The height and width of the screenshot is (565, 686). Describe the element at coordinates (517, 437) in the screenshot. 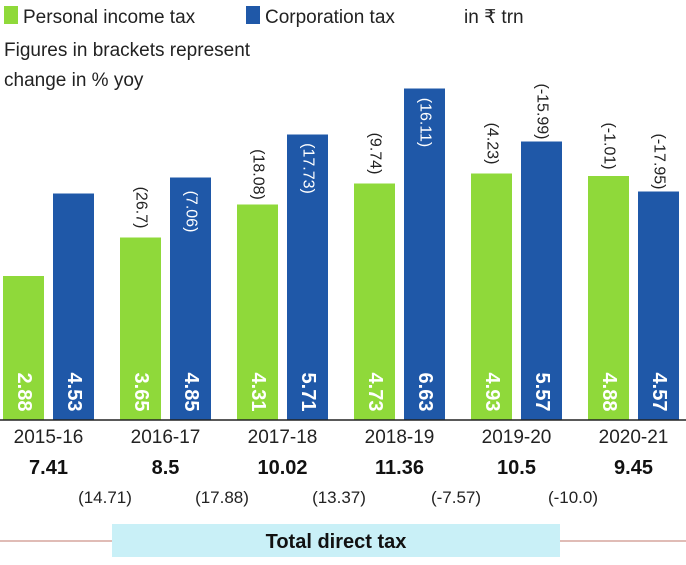

I see `x-tick-label: 2019-20` at that location.